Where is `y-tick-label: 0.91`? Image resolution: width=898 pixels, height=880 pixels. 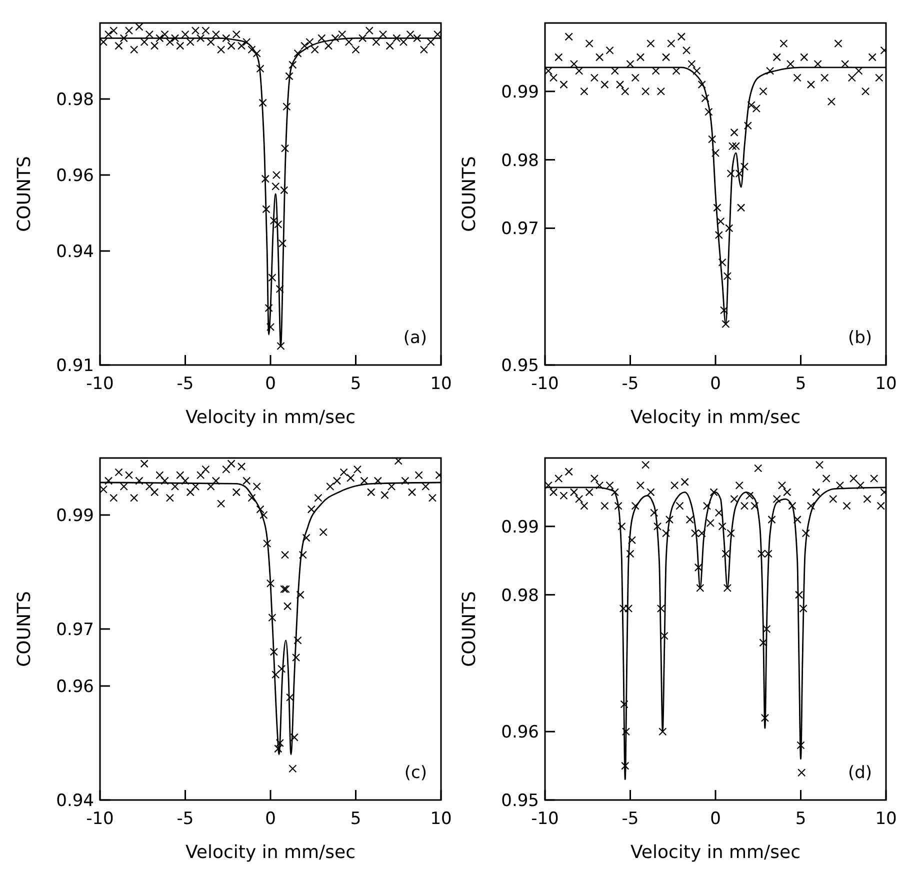
y-tick-label: 0.91 is located at coordinates (75, 366).